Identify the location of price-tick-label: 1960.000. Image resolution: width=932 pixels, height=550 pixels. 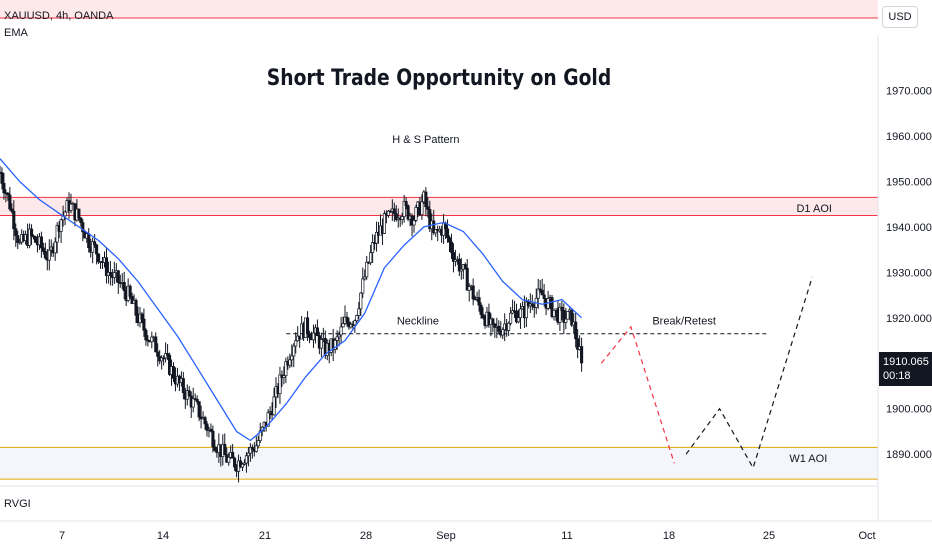
(909, 137).